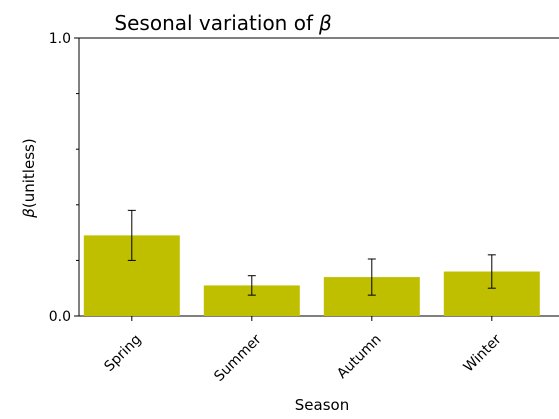  I want to click on y-tick-label: 1.0, so click(60, 39).